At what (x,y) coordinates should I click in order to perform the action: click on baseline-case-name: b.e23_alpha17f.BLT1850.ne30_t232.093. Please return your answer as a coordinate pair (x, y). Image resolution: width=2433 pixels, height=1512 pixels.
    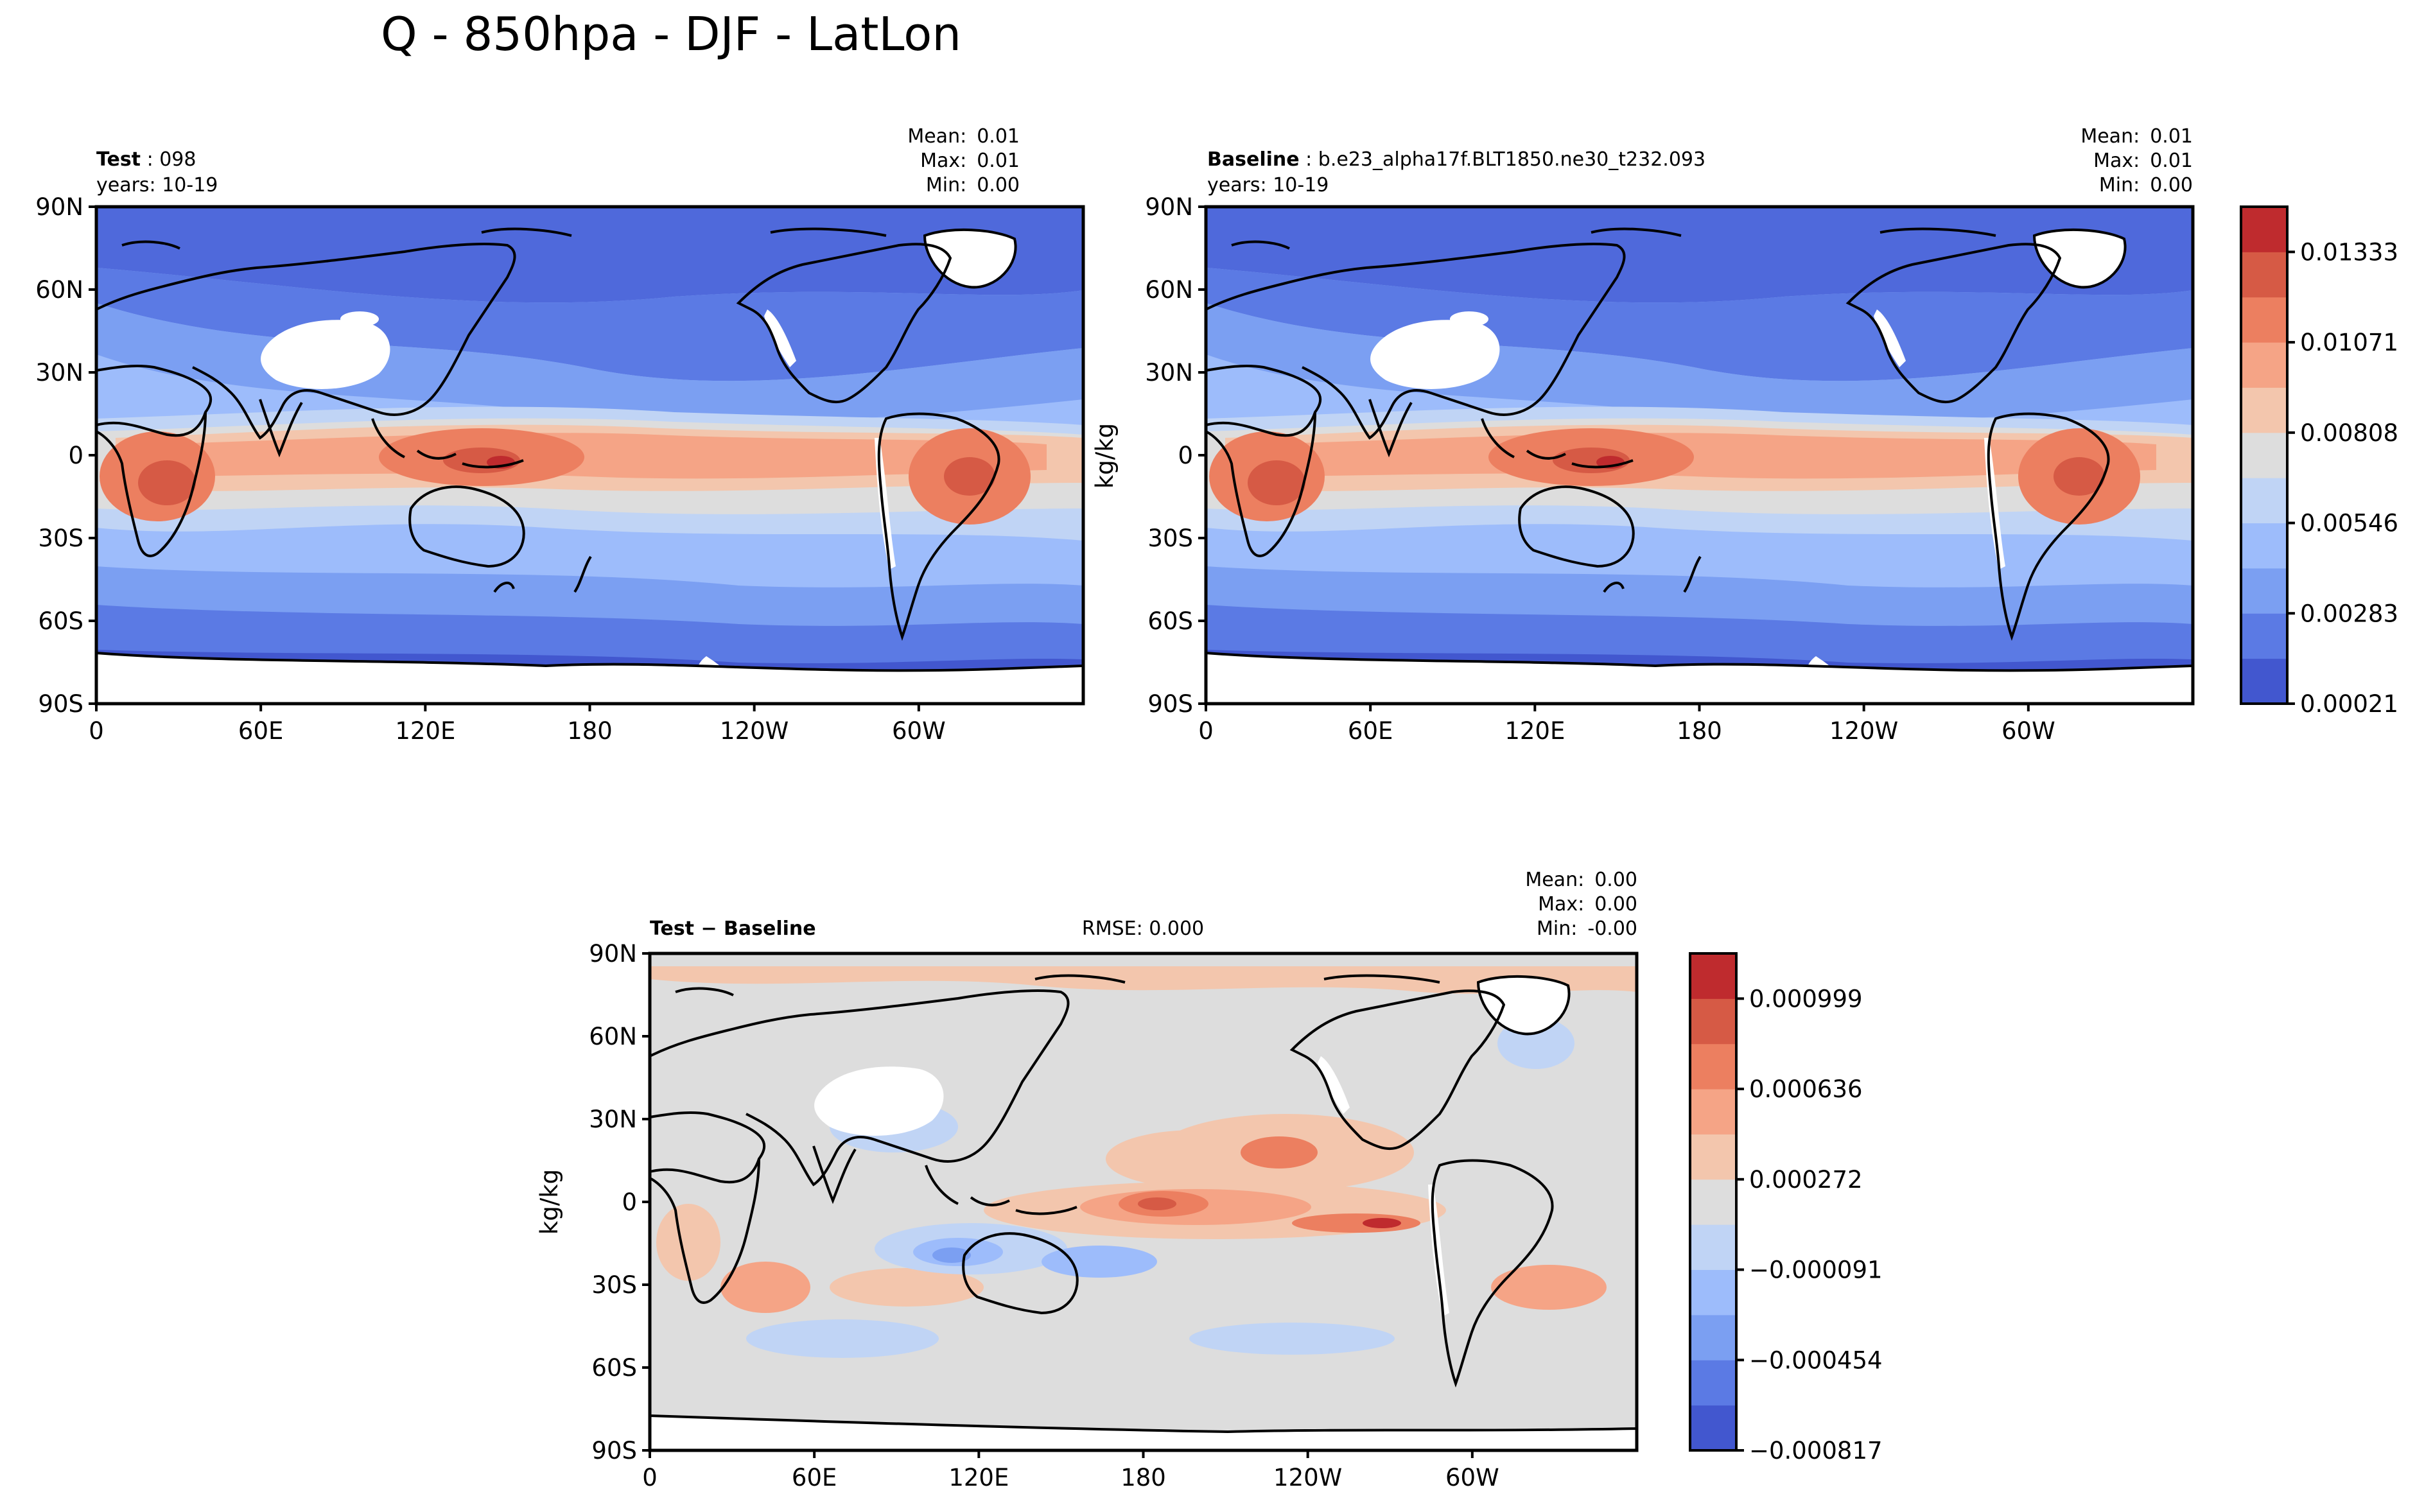
    Looking at the image, I should click on (1511, 159).